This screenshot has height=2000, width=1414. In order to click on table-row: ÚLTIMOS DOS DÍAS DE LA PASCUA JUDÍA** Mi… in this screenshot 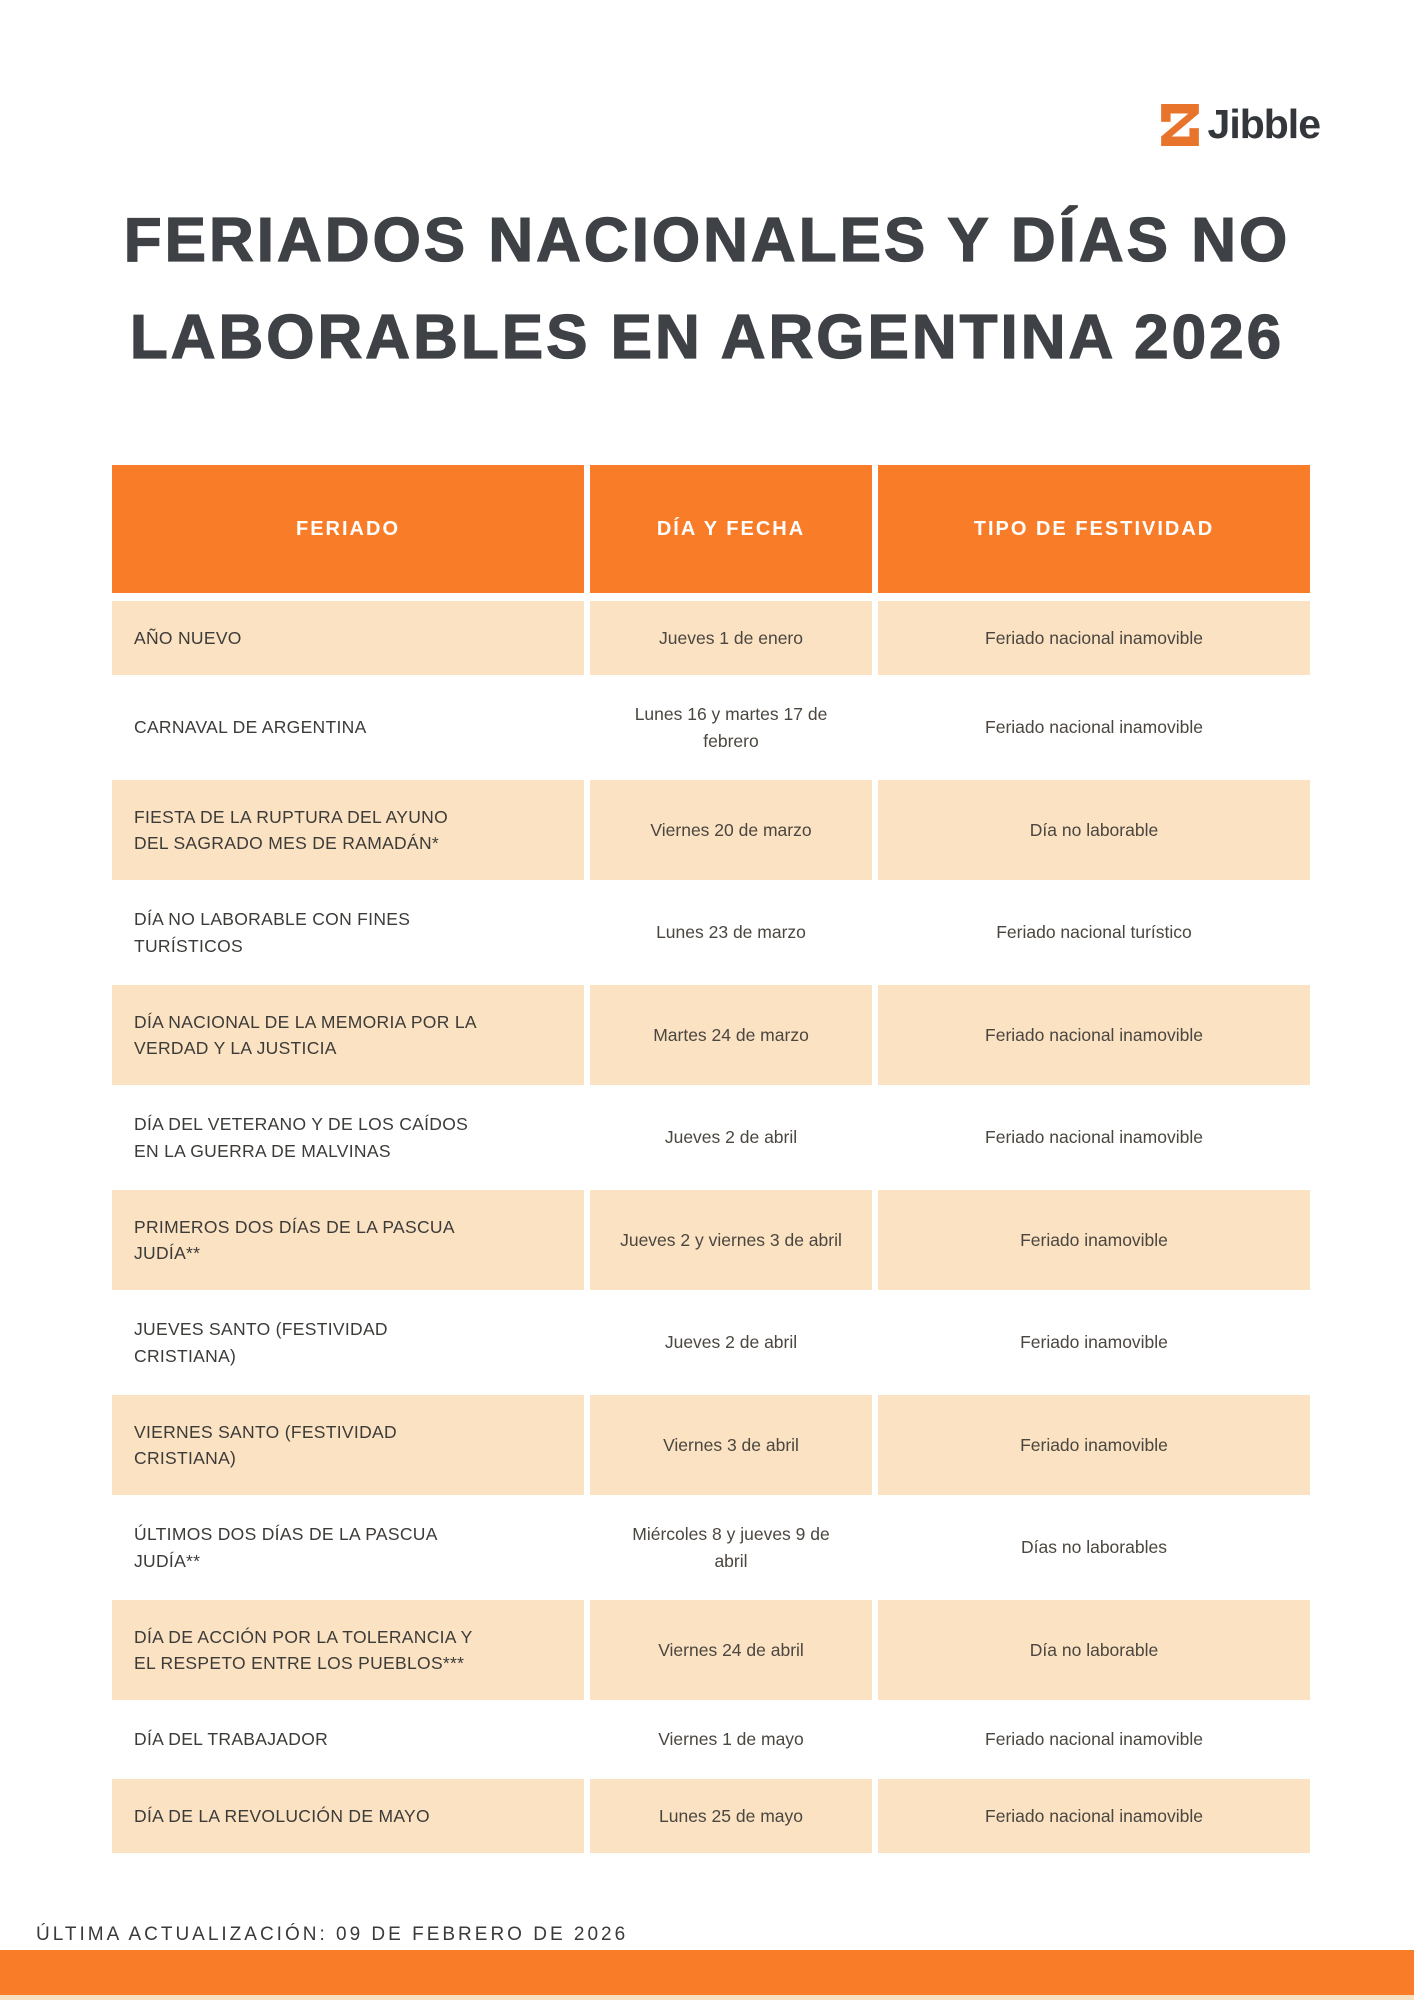, I will do `click(711, 1547)`.